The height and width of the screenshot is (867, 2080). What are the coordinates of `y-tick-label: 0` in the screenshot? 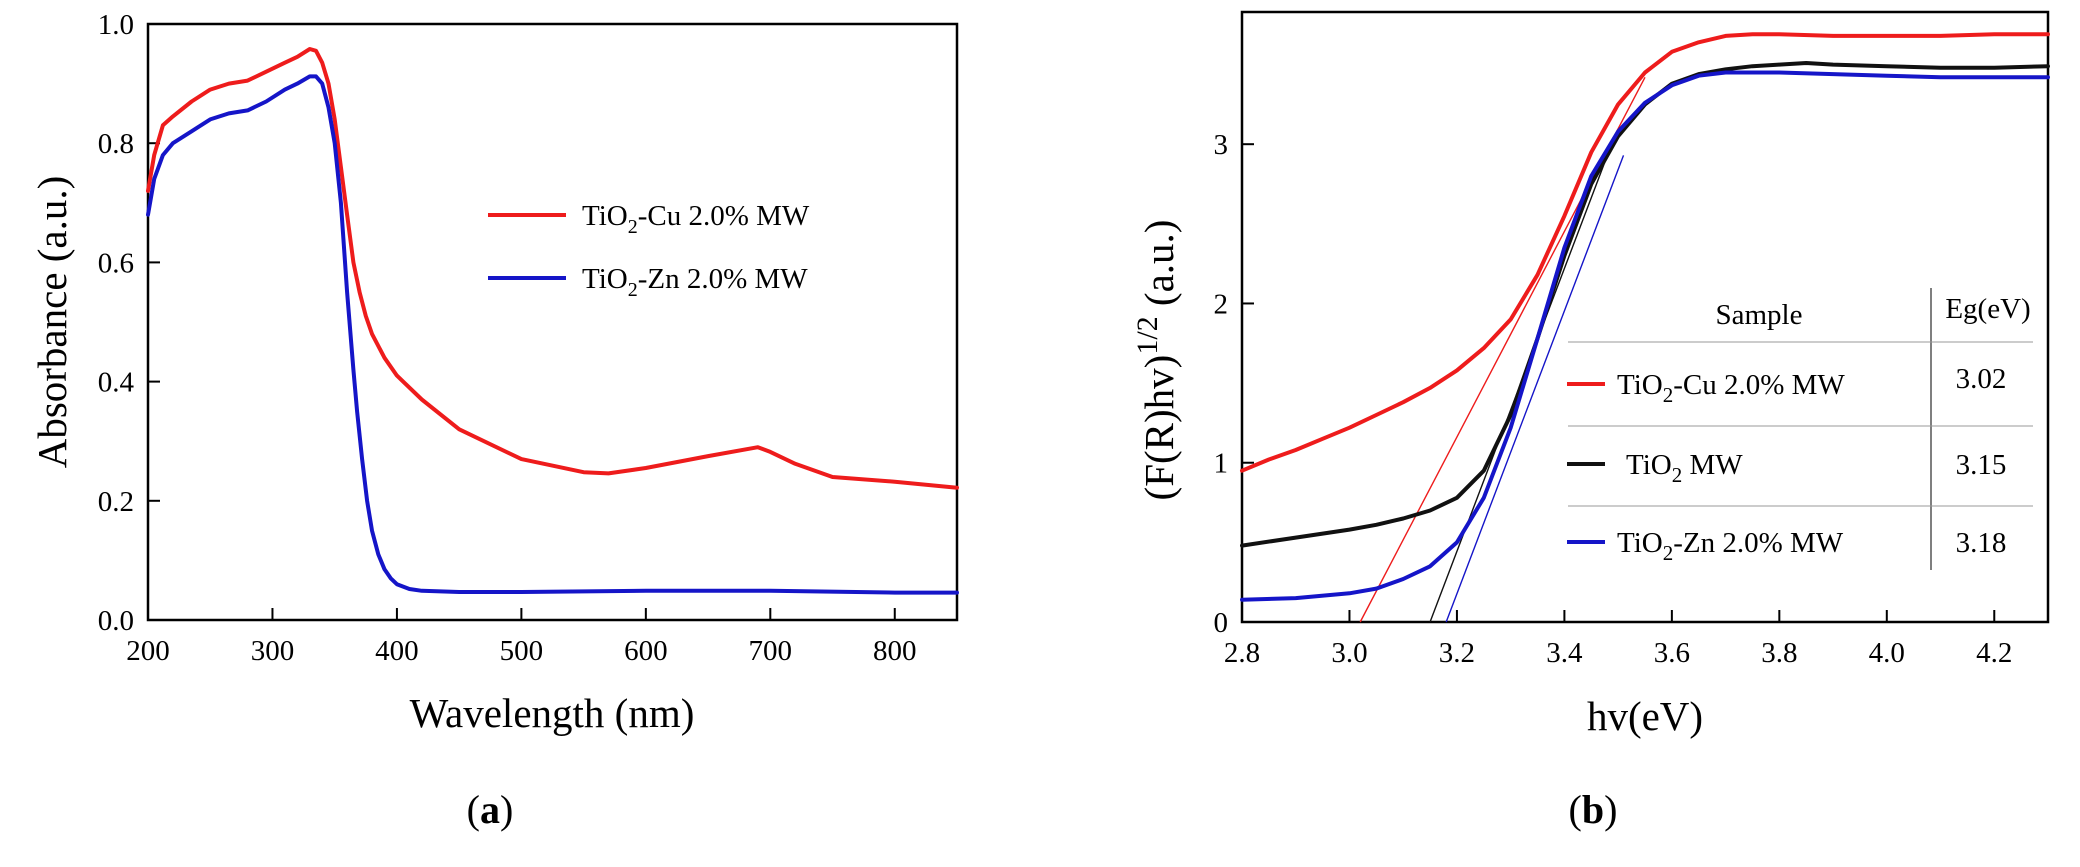 It's located at (1221, 623).